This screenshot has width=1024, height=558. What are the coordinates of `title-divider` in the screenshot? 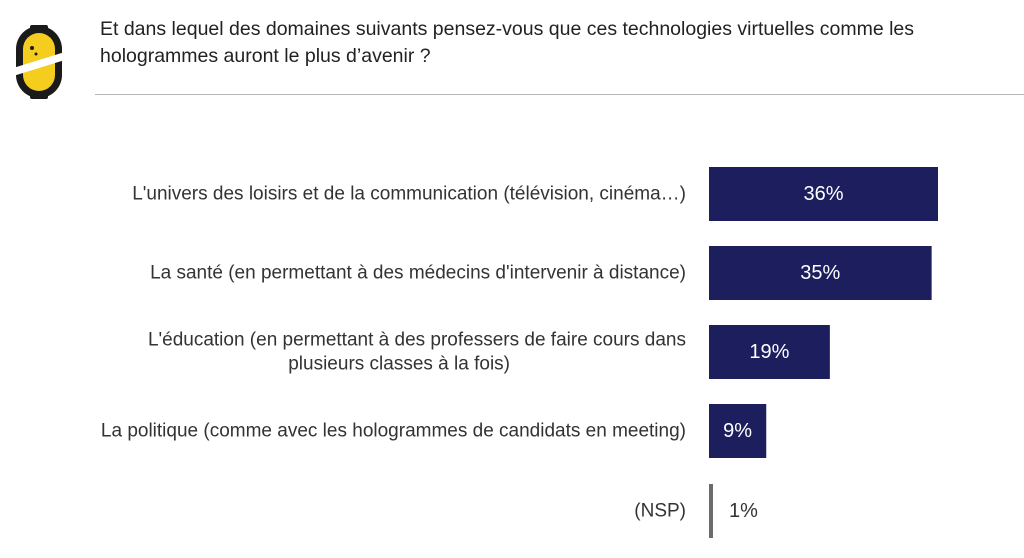 It's located at (559, 94).